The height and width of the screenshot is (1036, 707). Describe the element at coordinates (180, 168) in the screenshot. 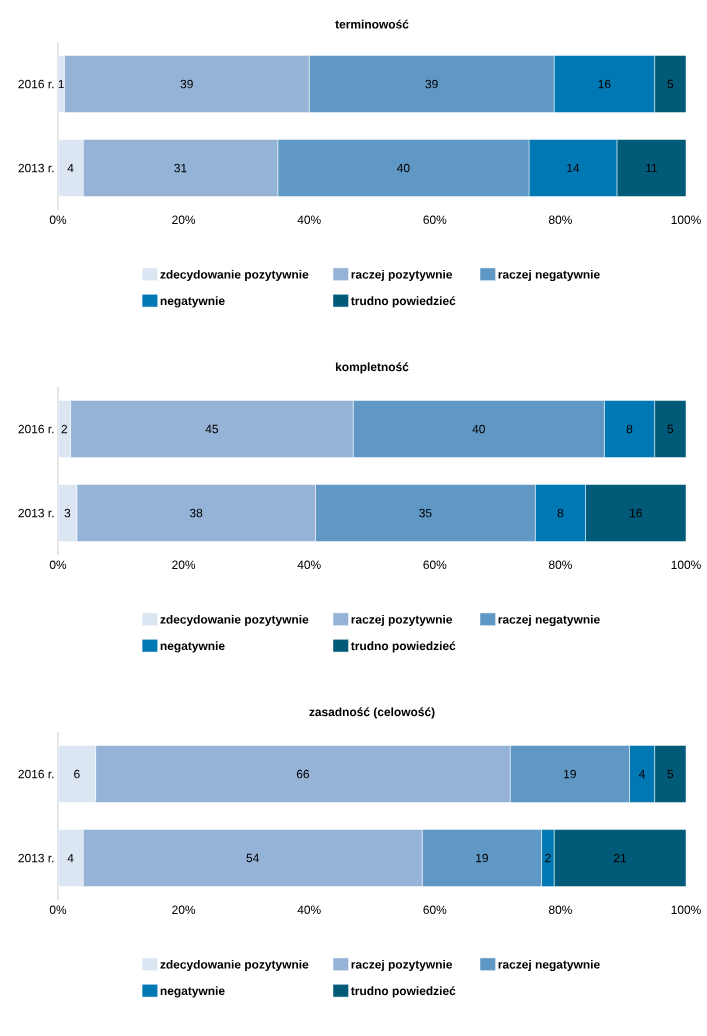

I see `data-label: 31` at that location.